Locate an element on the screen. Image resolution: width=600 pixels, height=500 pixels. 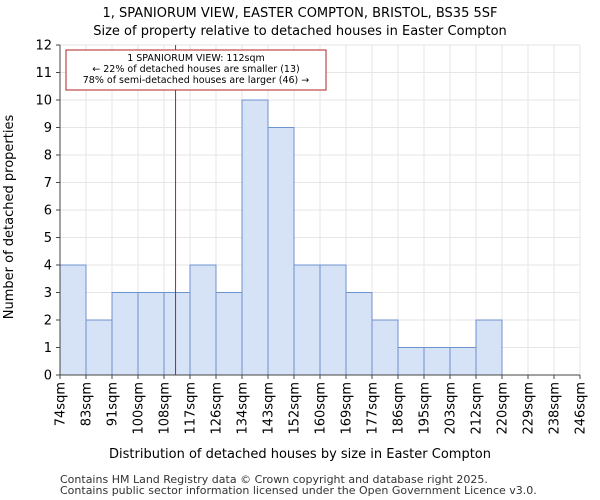
y-tick-label: 2 is located at coordinates (48, 321).